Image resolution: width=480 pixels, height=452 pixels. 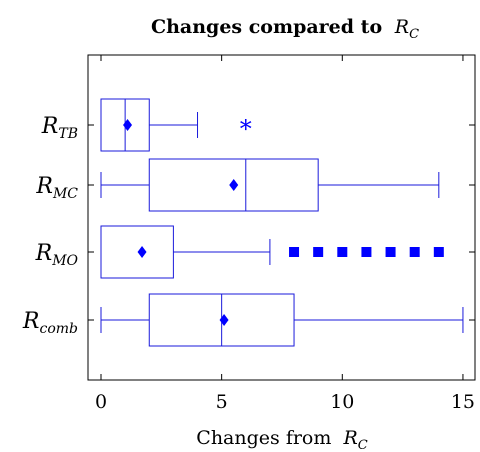 What do you see at coordinates (349, 438) in the screenshot?
I see `x-axis-label-symbol: R` at bounding box center [349, 438].